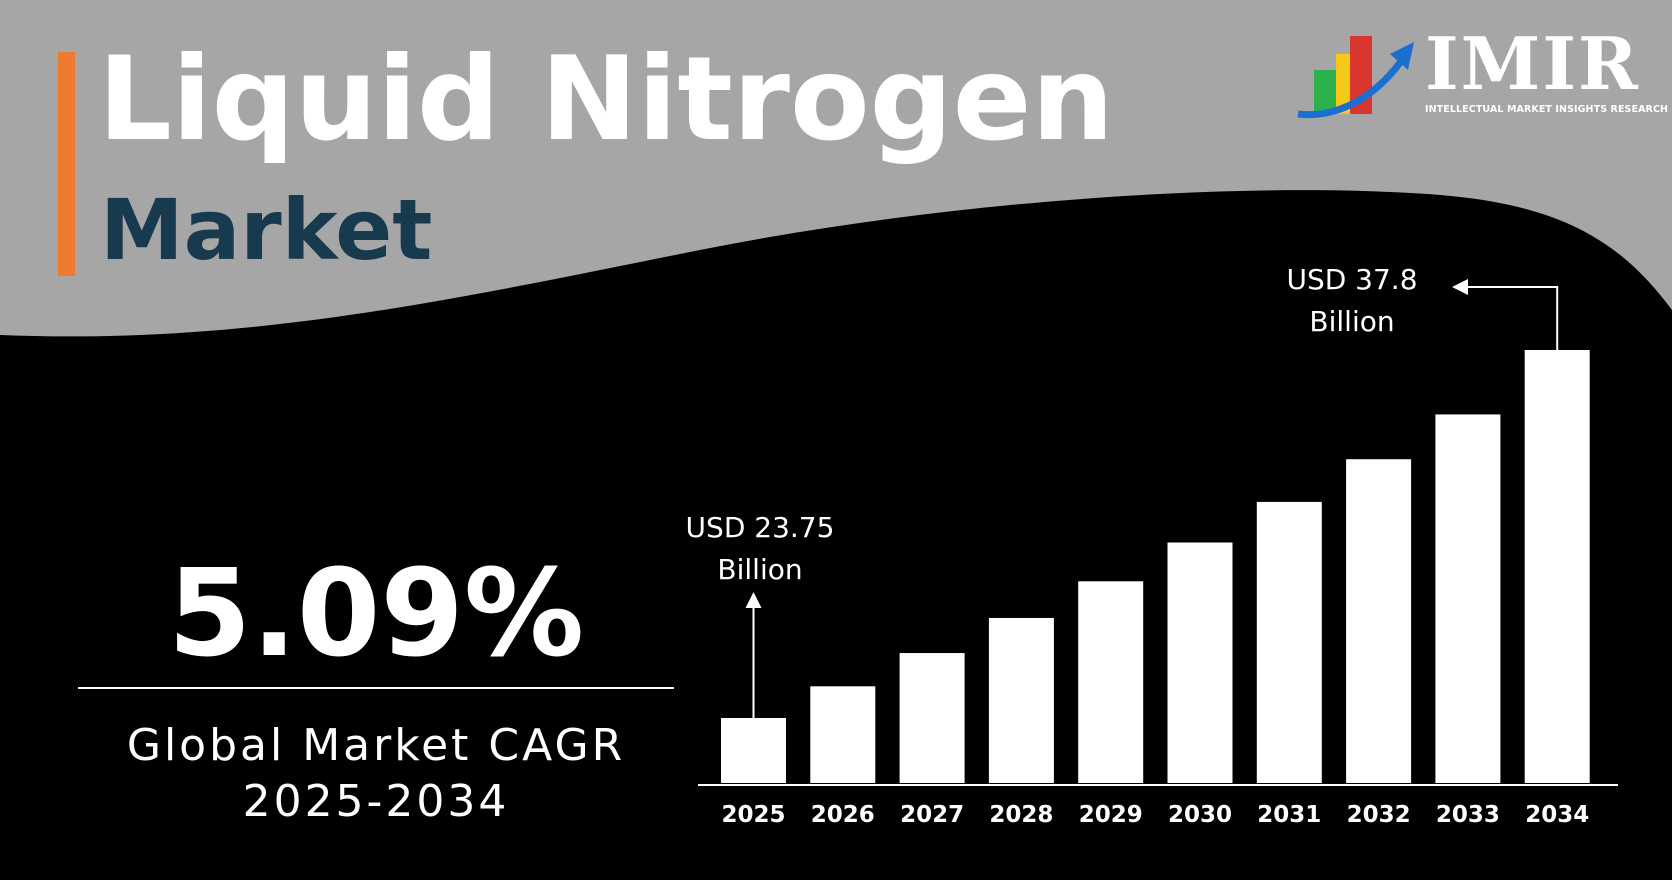  What do you see at coordinates (1379, 815) in the screenshot?
I see `x-tick-label: 2032` at bounding box center [1379, 815].